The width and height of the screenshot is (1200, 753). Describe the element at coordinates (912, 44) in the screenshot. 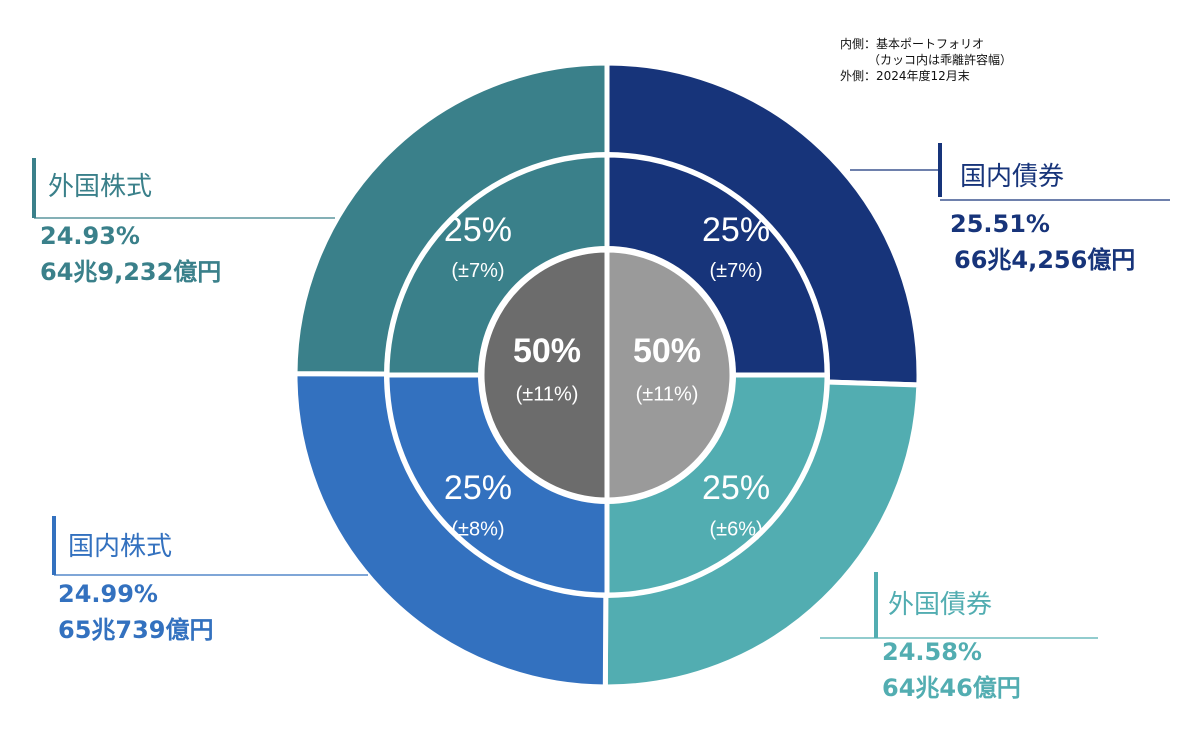

I see `legend-note-inner: 内側：基本ポートフォリオ` at that location.